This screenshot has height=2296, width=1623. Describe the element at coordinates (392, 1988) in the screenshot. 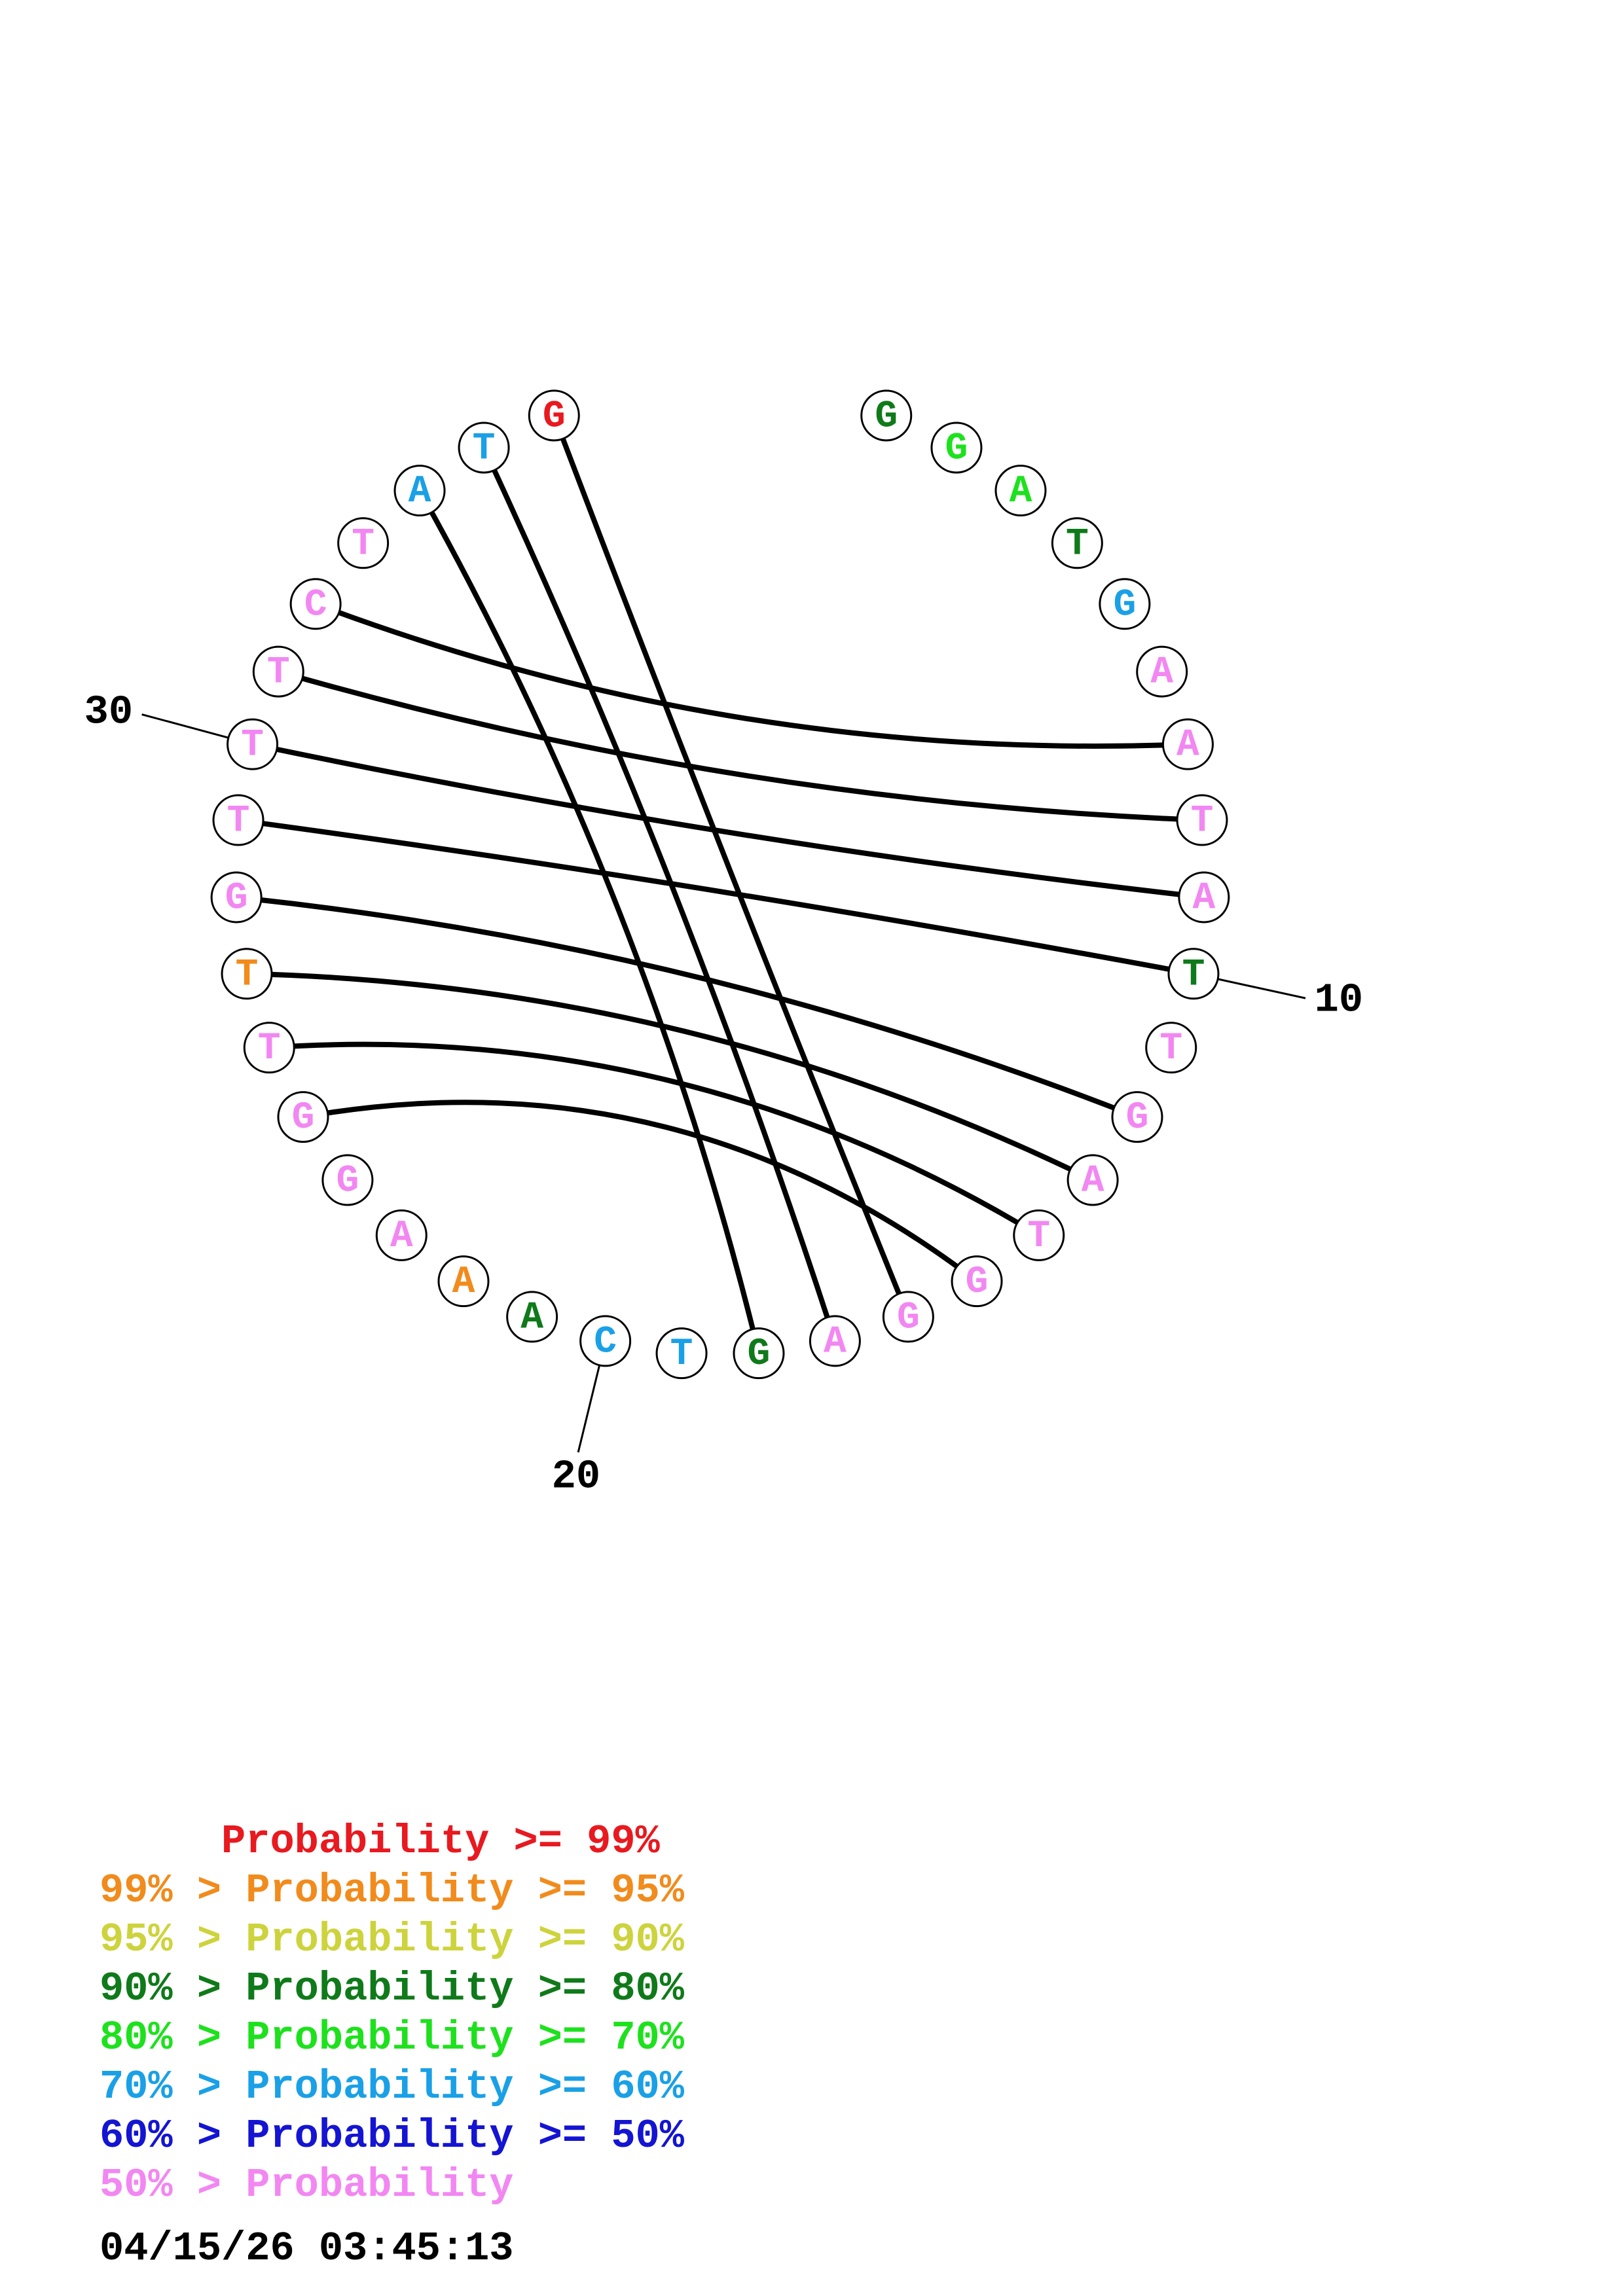

I see `legend-line: 90% > Probability >= 80%` at that location.